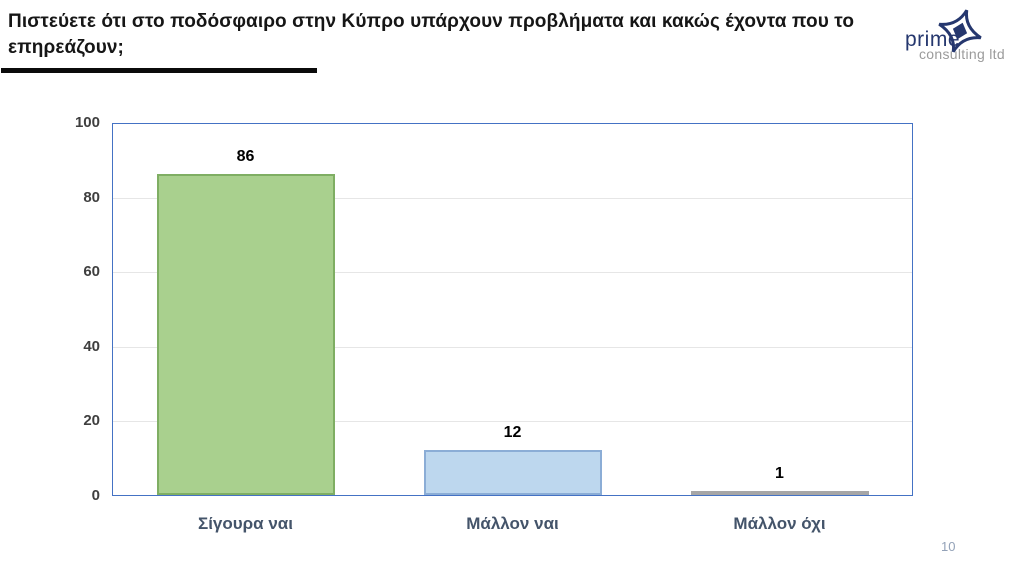 The height and width of the screenshot is (577, 1033). Describe the element at coordinates (779, 474) in the screenshot. I see `bar-value-label: 1` at that location.